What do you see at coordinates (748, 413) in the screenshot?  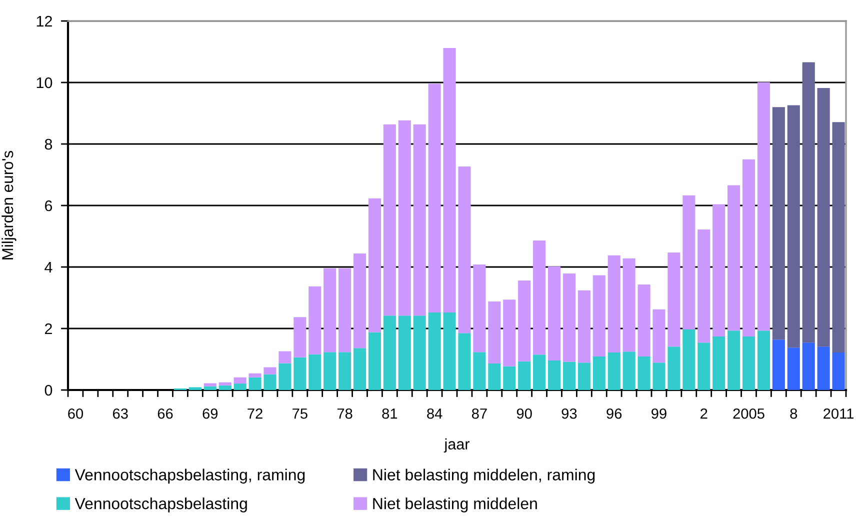 I see `x-tick-label: 2005` at bounding box center [748, 413].